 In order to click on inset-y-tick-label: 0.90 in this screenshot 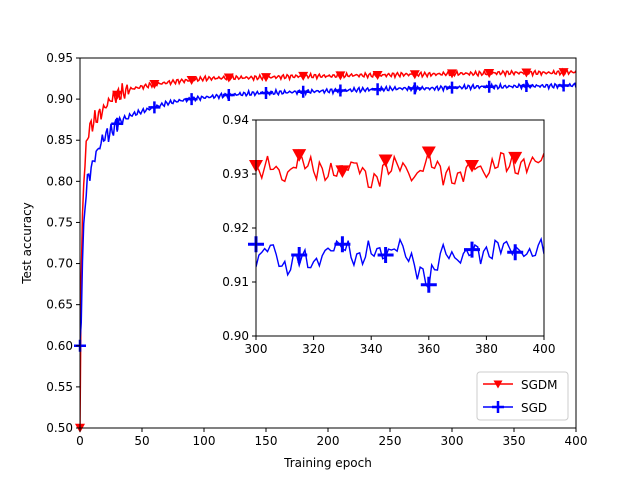, I will do `click(235, 336)`.